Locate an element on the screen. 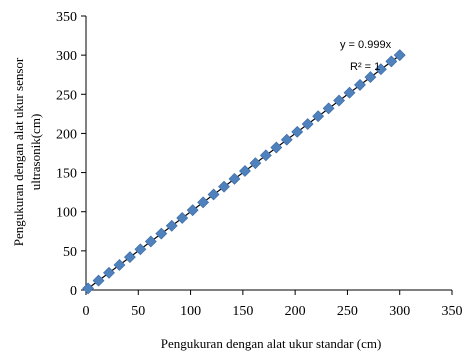 The image size is (469, 354). x-tick-label: 200 is located at coordinates (295, 311).